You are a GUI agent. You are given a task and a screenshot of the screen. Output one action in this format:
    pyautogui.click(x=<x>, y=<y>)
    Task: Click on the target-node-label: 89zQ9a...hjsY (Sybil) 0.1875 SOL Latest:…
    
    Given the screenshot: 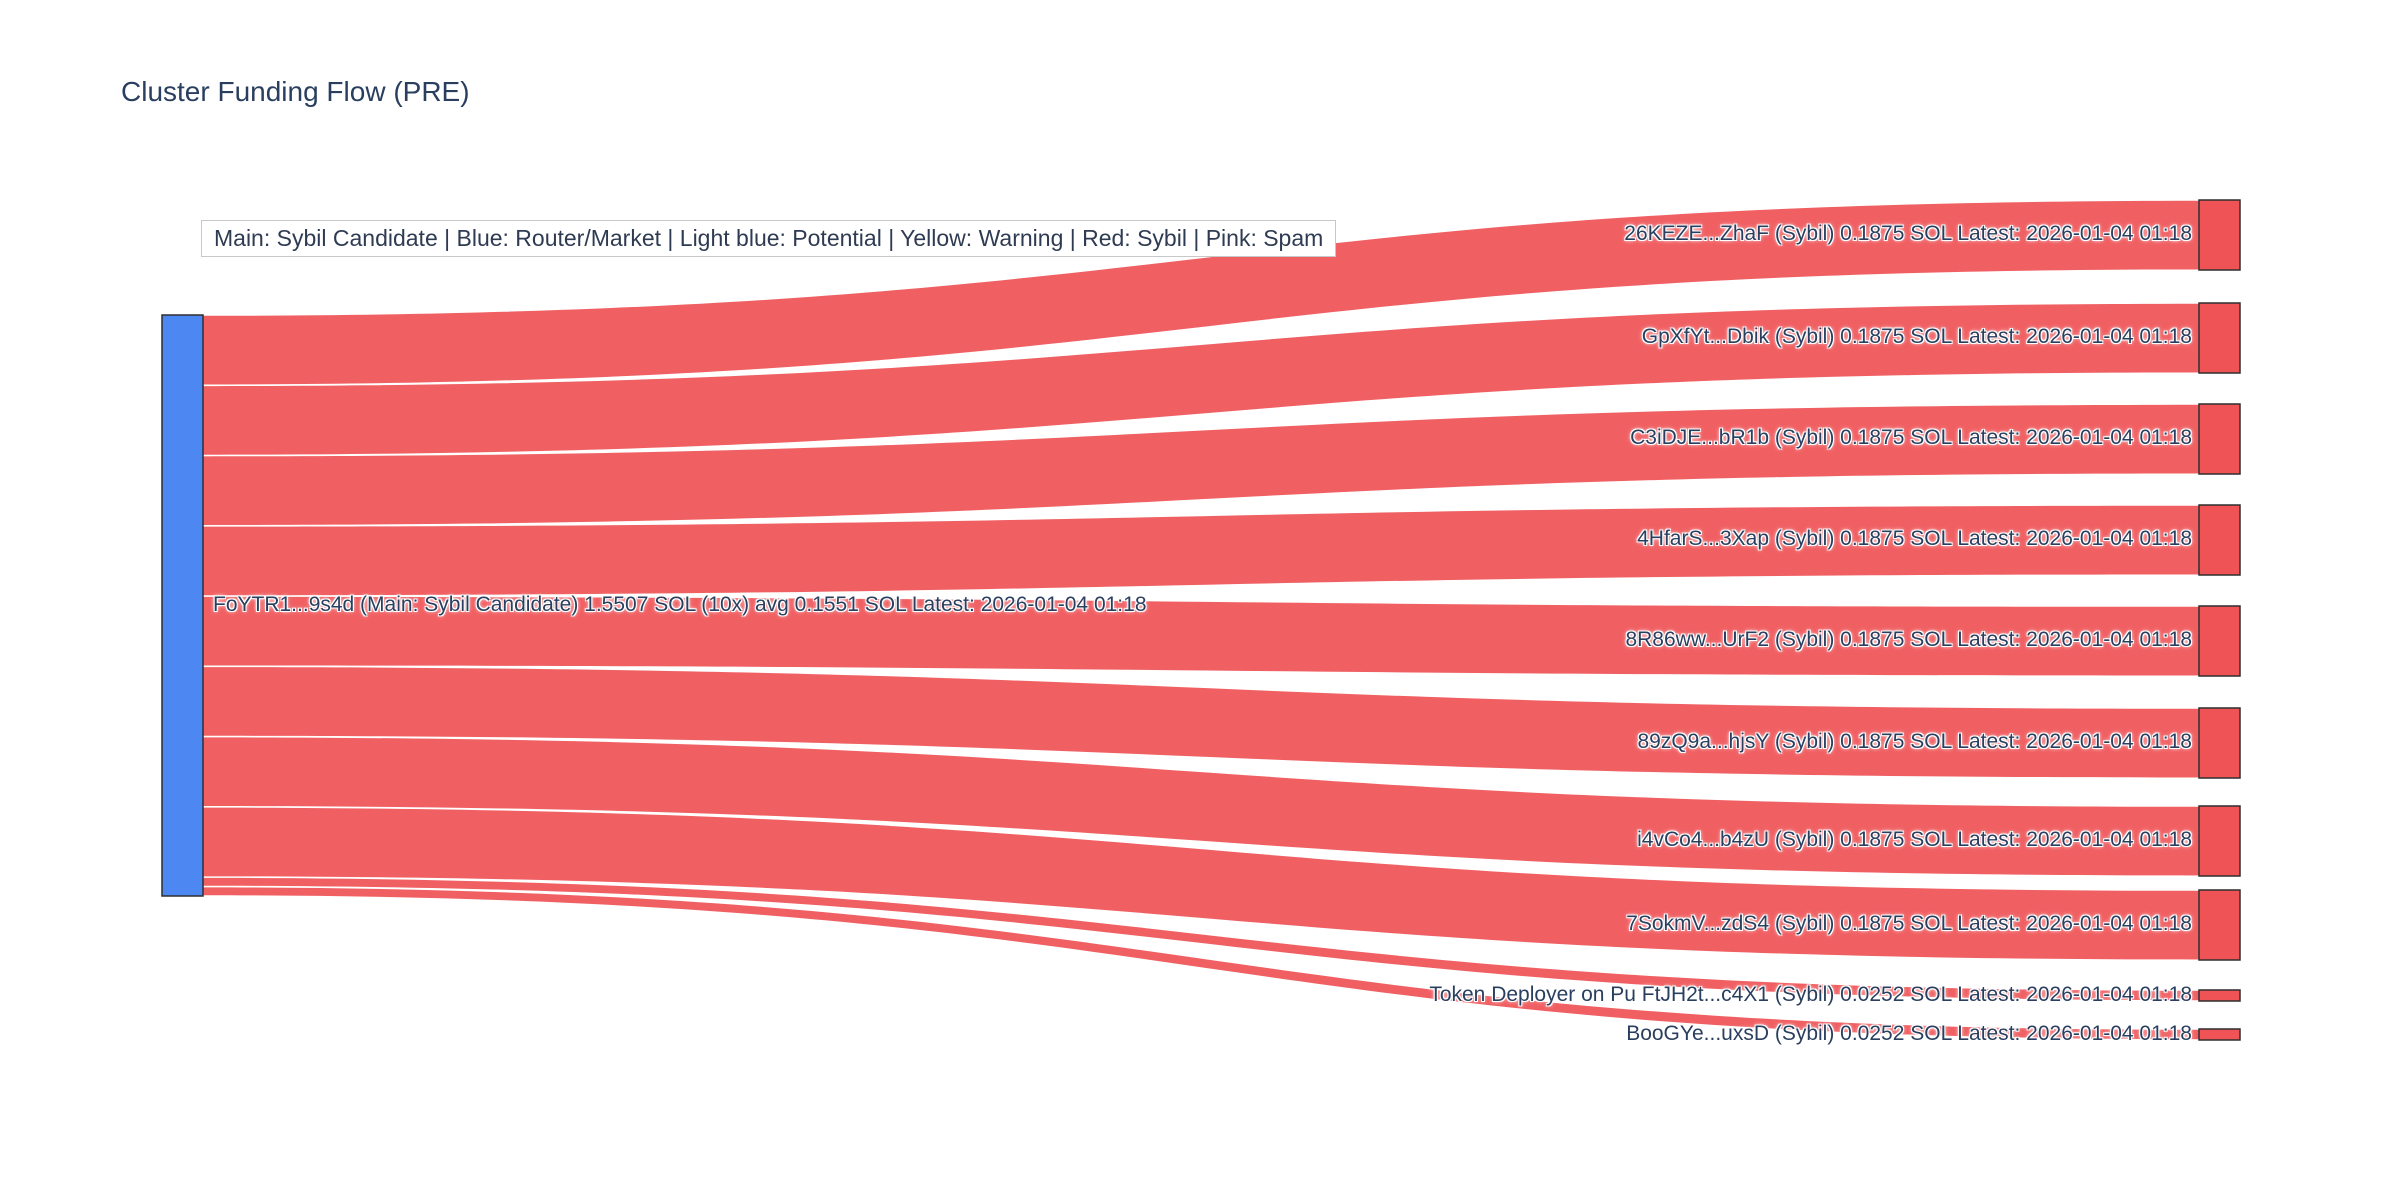 What is the action you would take?
    pyautogui.click(x=1914, y=741)
    